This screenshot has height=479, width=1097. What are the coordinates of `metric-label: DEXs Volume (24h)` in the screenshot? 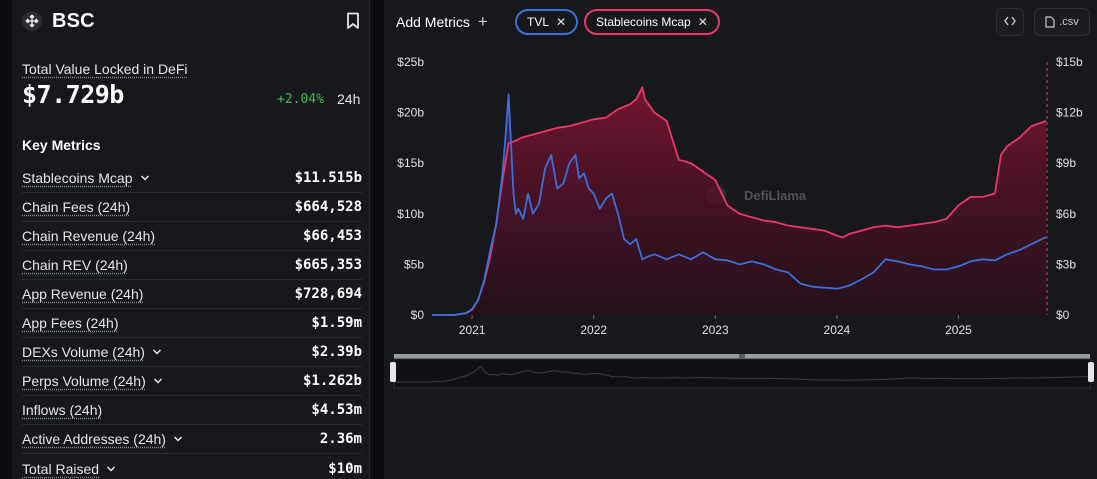 It's located at (92, 352).